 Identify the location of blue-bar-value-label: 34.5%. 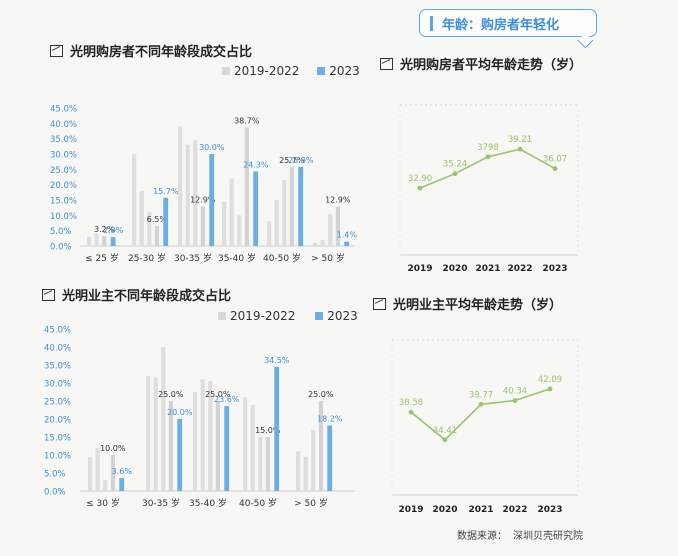
(277, 360).